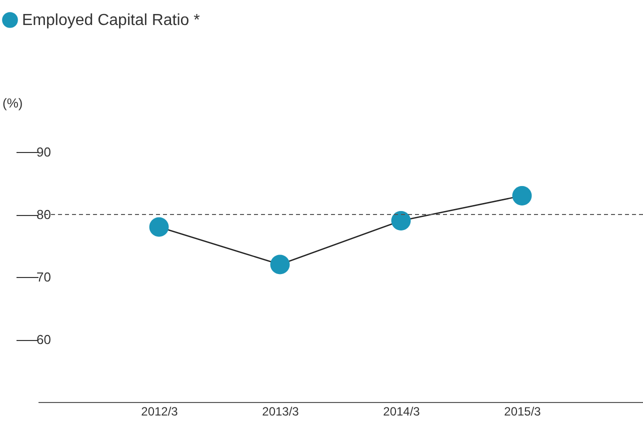 The image size is (643, 422). I want to click on x-tick-label: 2014/3, so click(401, 411).